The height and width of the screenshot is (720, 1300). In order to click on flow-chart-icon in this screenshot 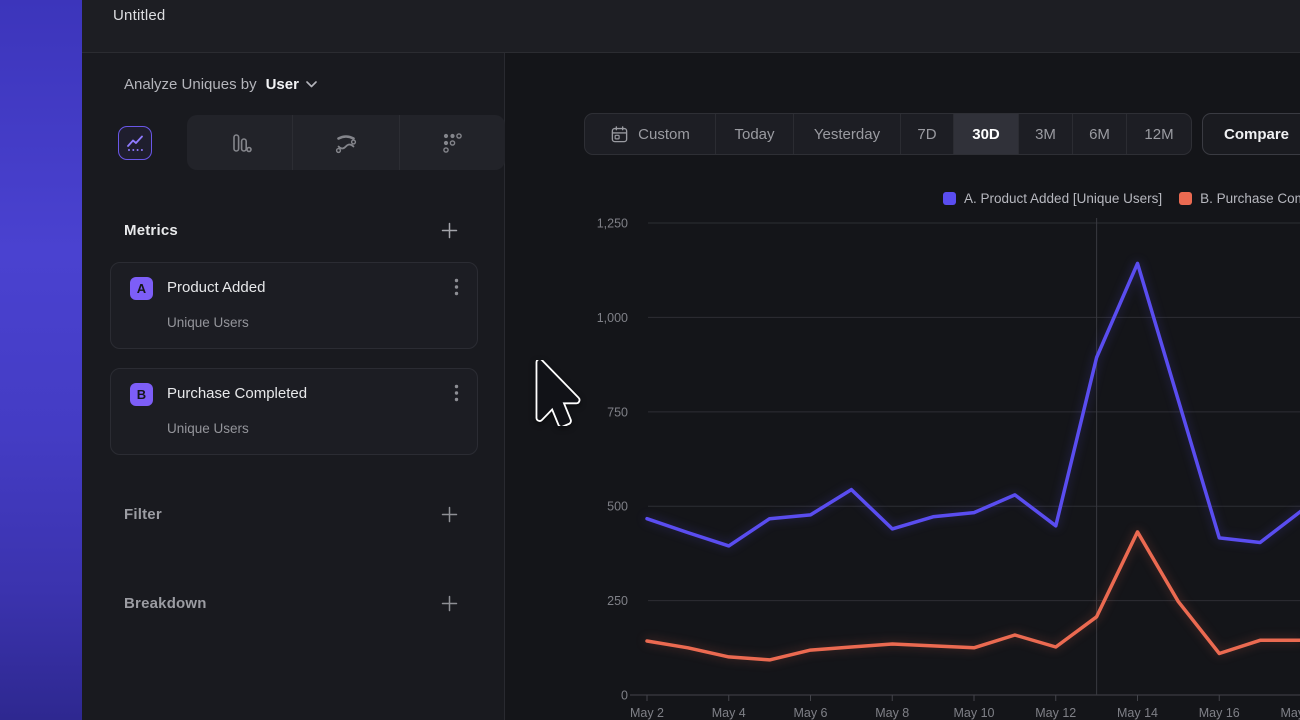, I will do `click(346, 143)`.